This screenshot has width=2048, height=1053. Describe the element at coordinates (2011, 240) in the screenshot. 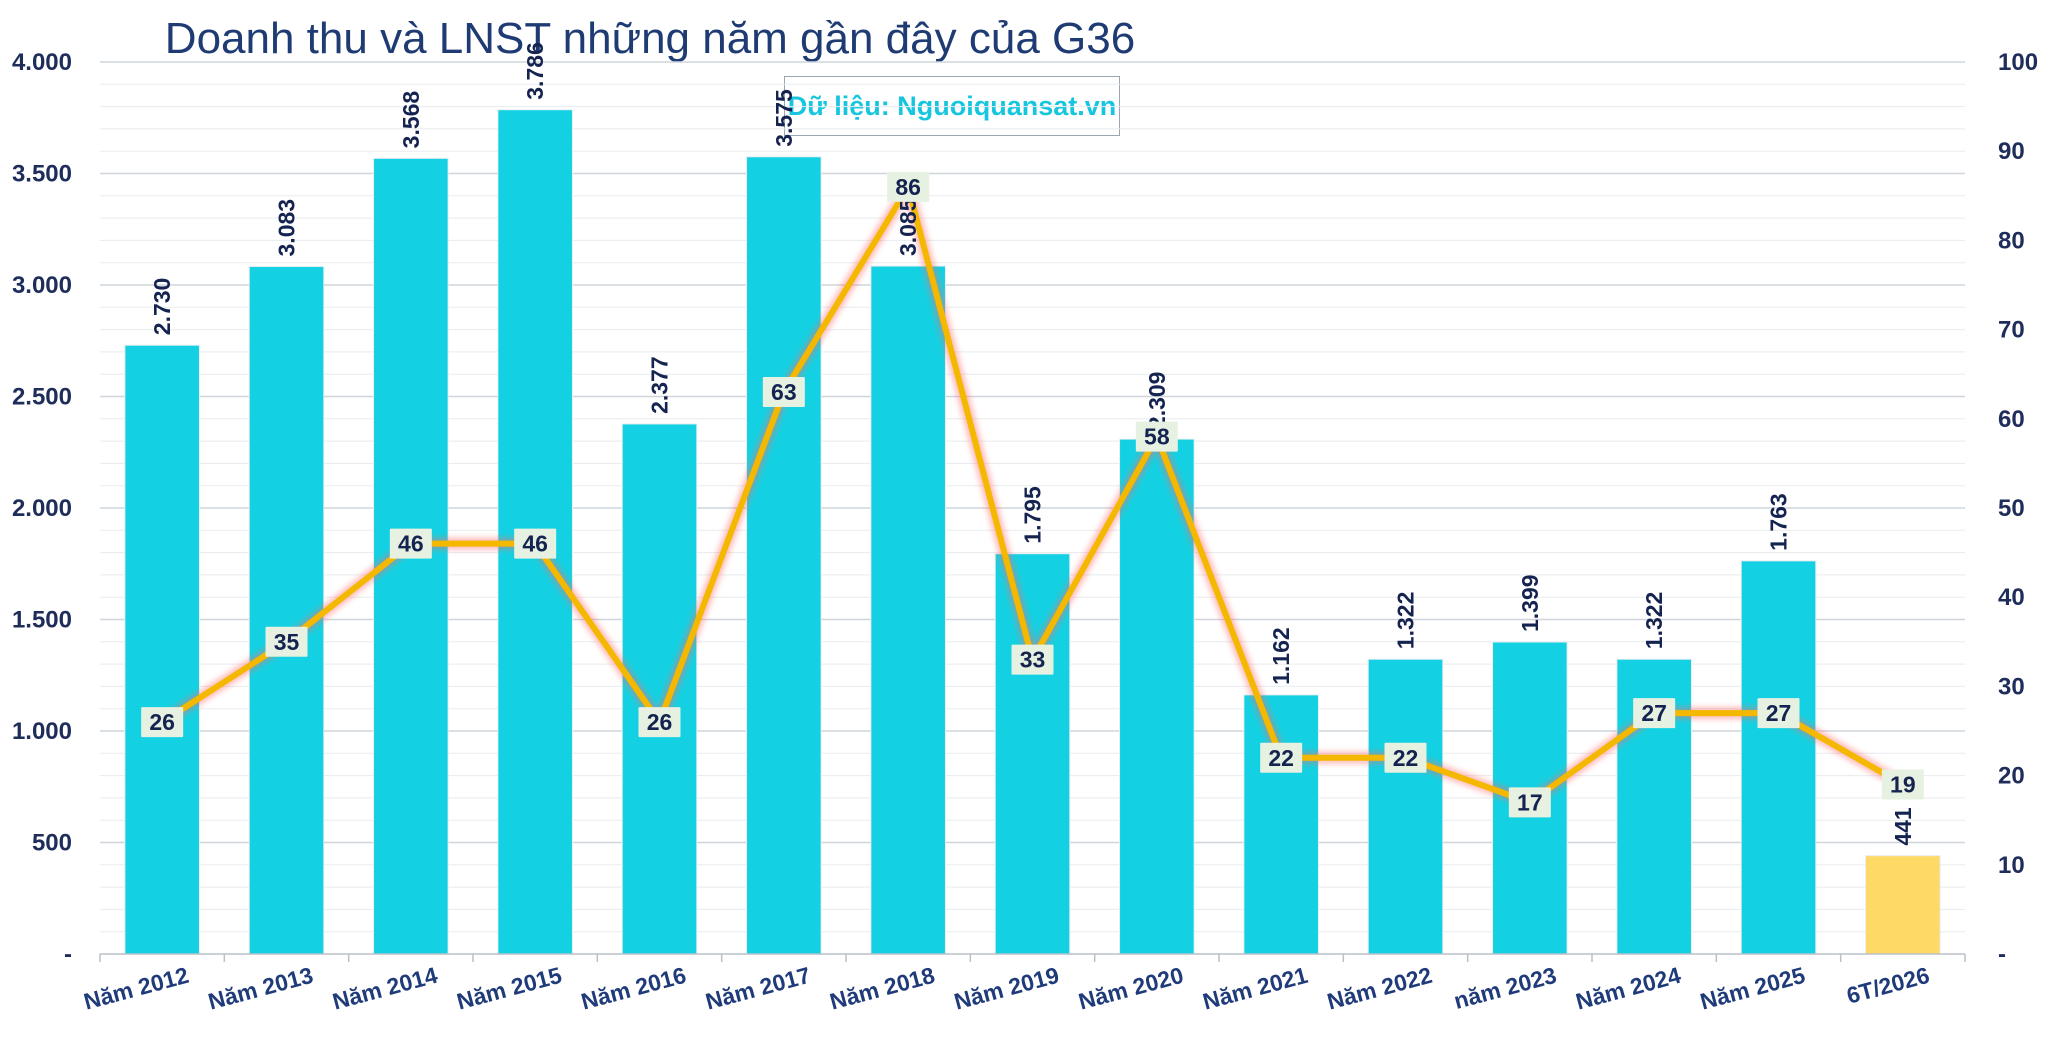

I see `right-axis-tick-label: 80` at that location.